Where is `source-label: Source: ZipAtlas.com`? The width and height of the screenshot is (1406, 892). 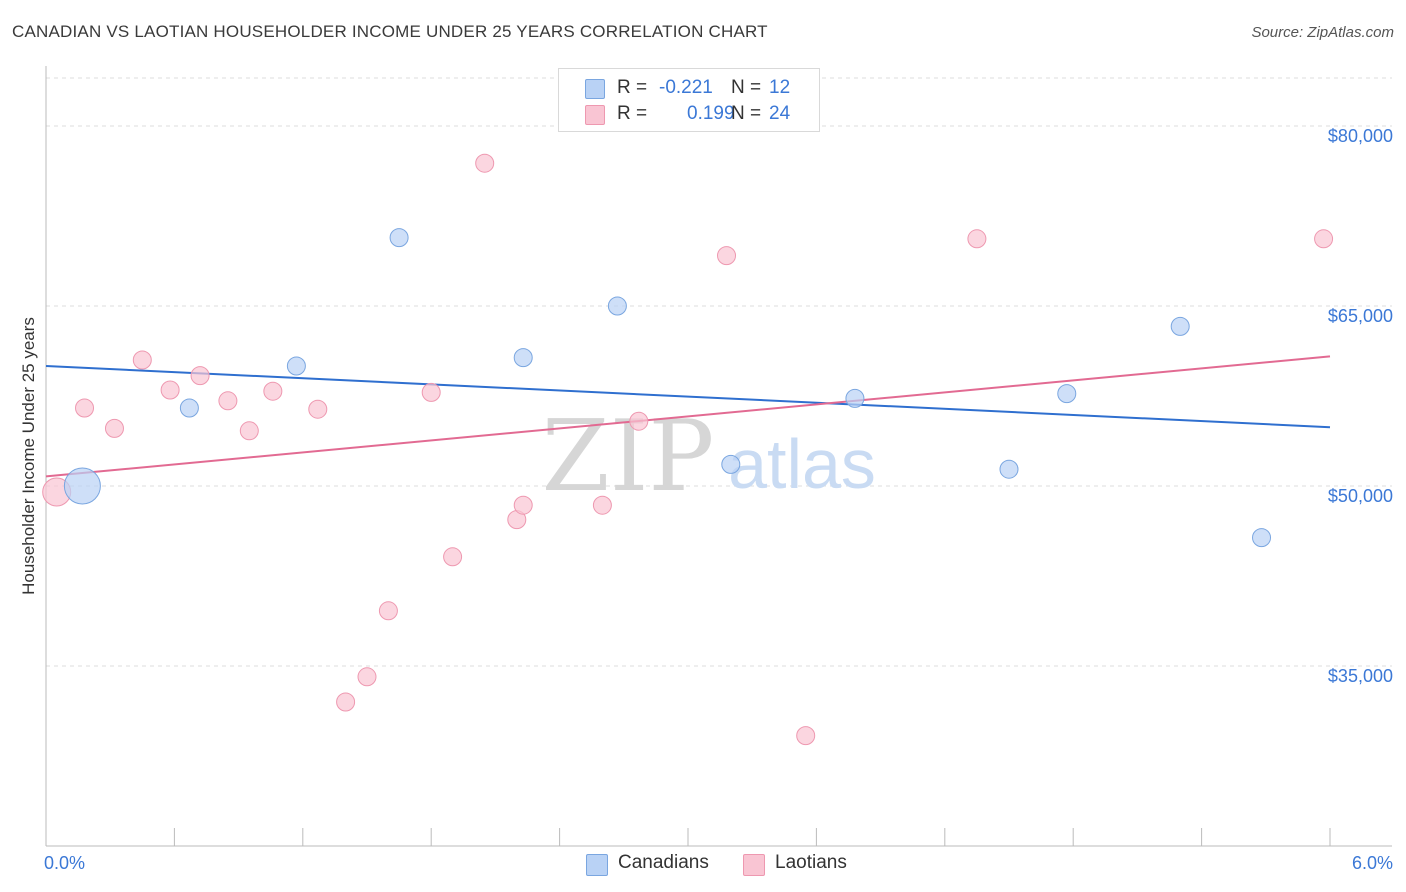
source-label: Source: ZipAtlas.com is located at coordinates (1322, 32).